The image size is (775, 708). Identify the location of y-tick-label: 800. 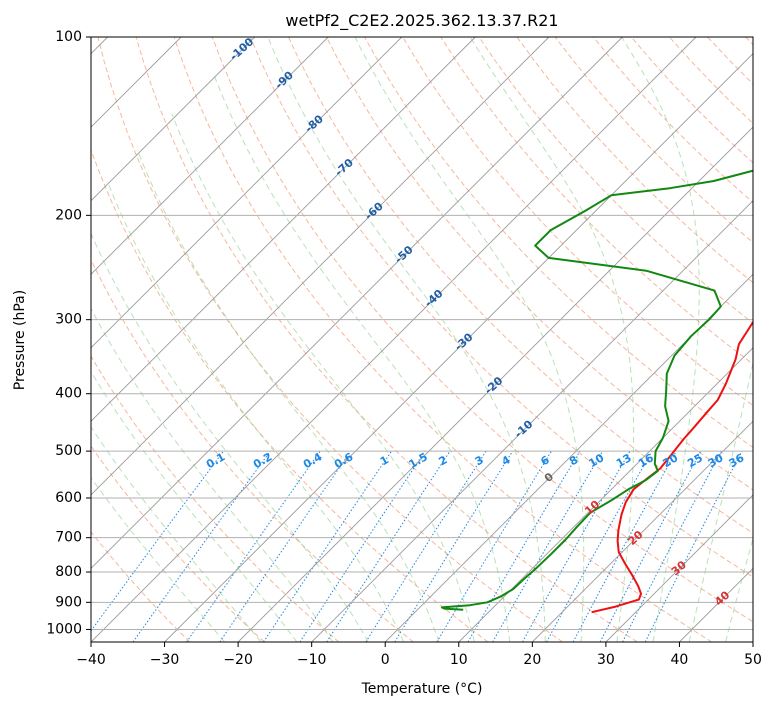
(68, 572).